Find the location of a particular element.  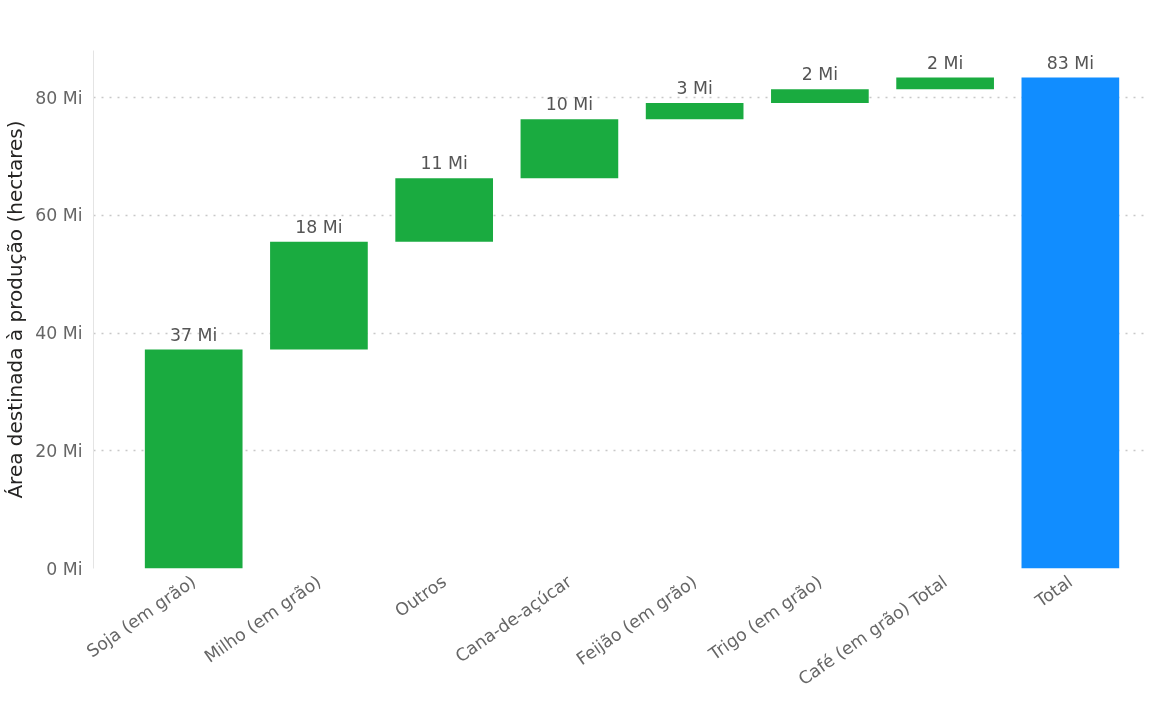

data-label: 83 Mi is located at coordinates (1070, 62).